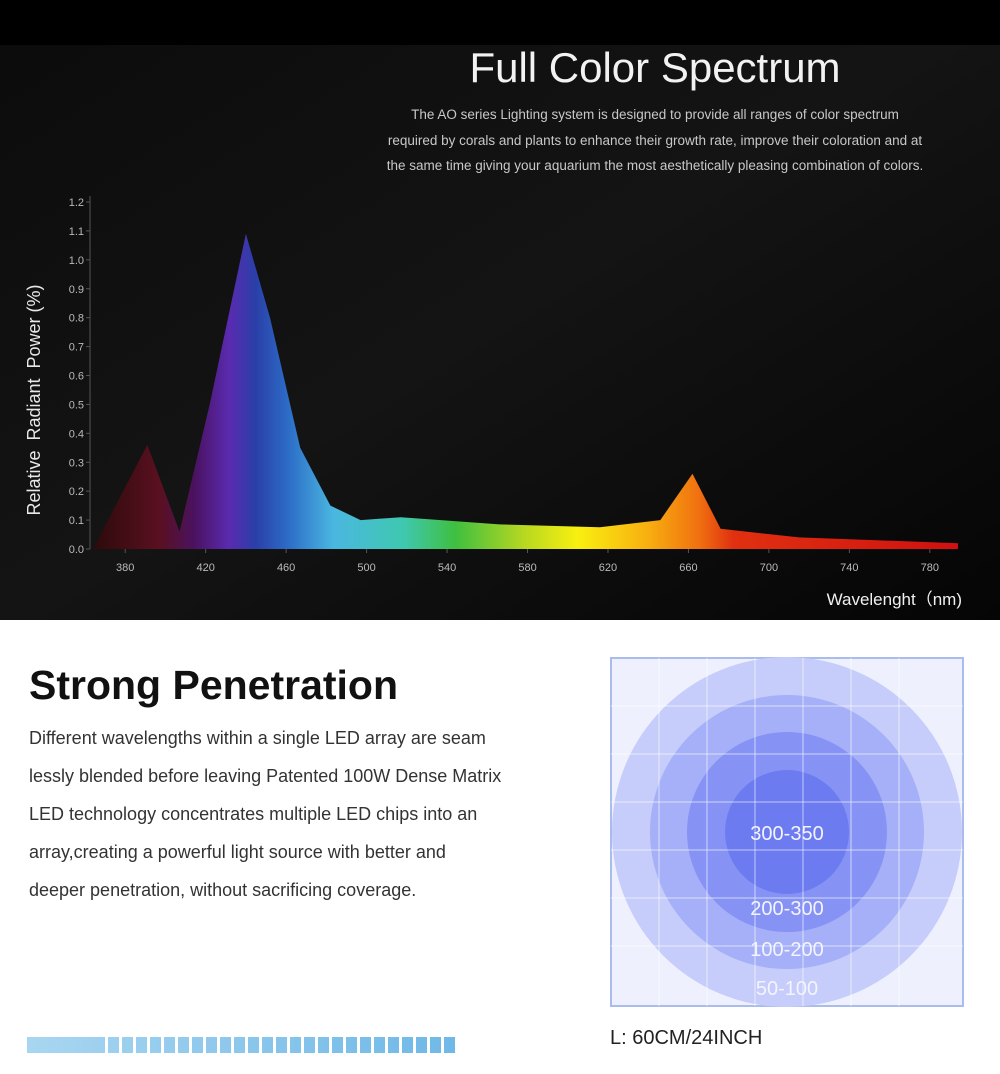  What do you see at coordinates (286, 568) in the screenshot?
I see `x-tick-label: 460` at bounding box center [286, 568].